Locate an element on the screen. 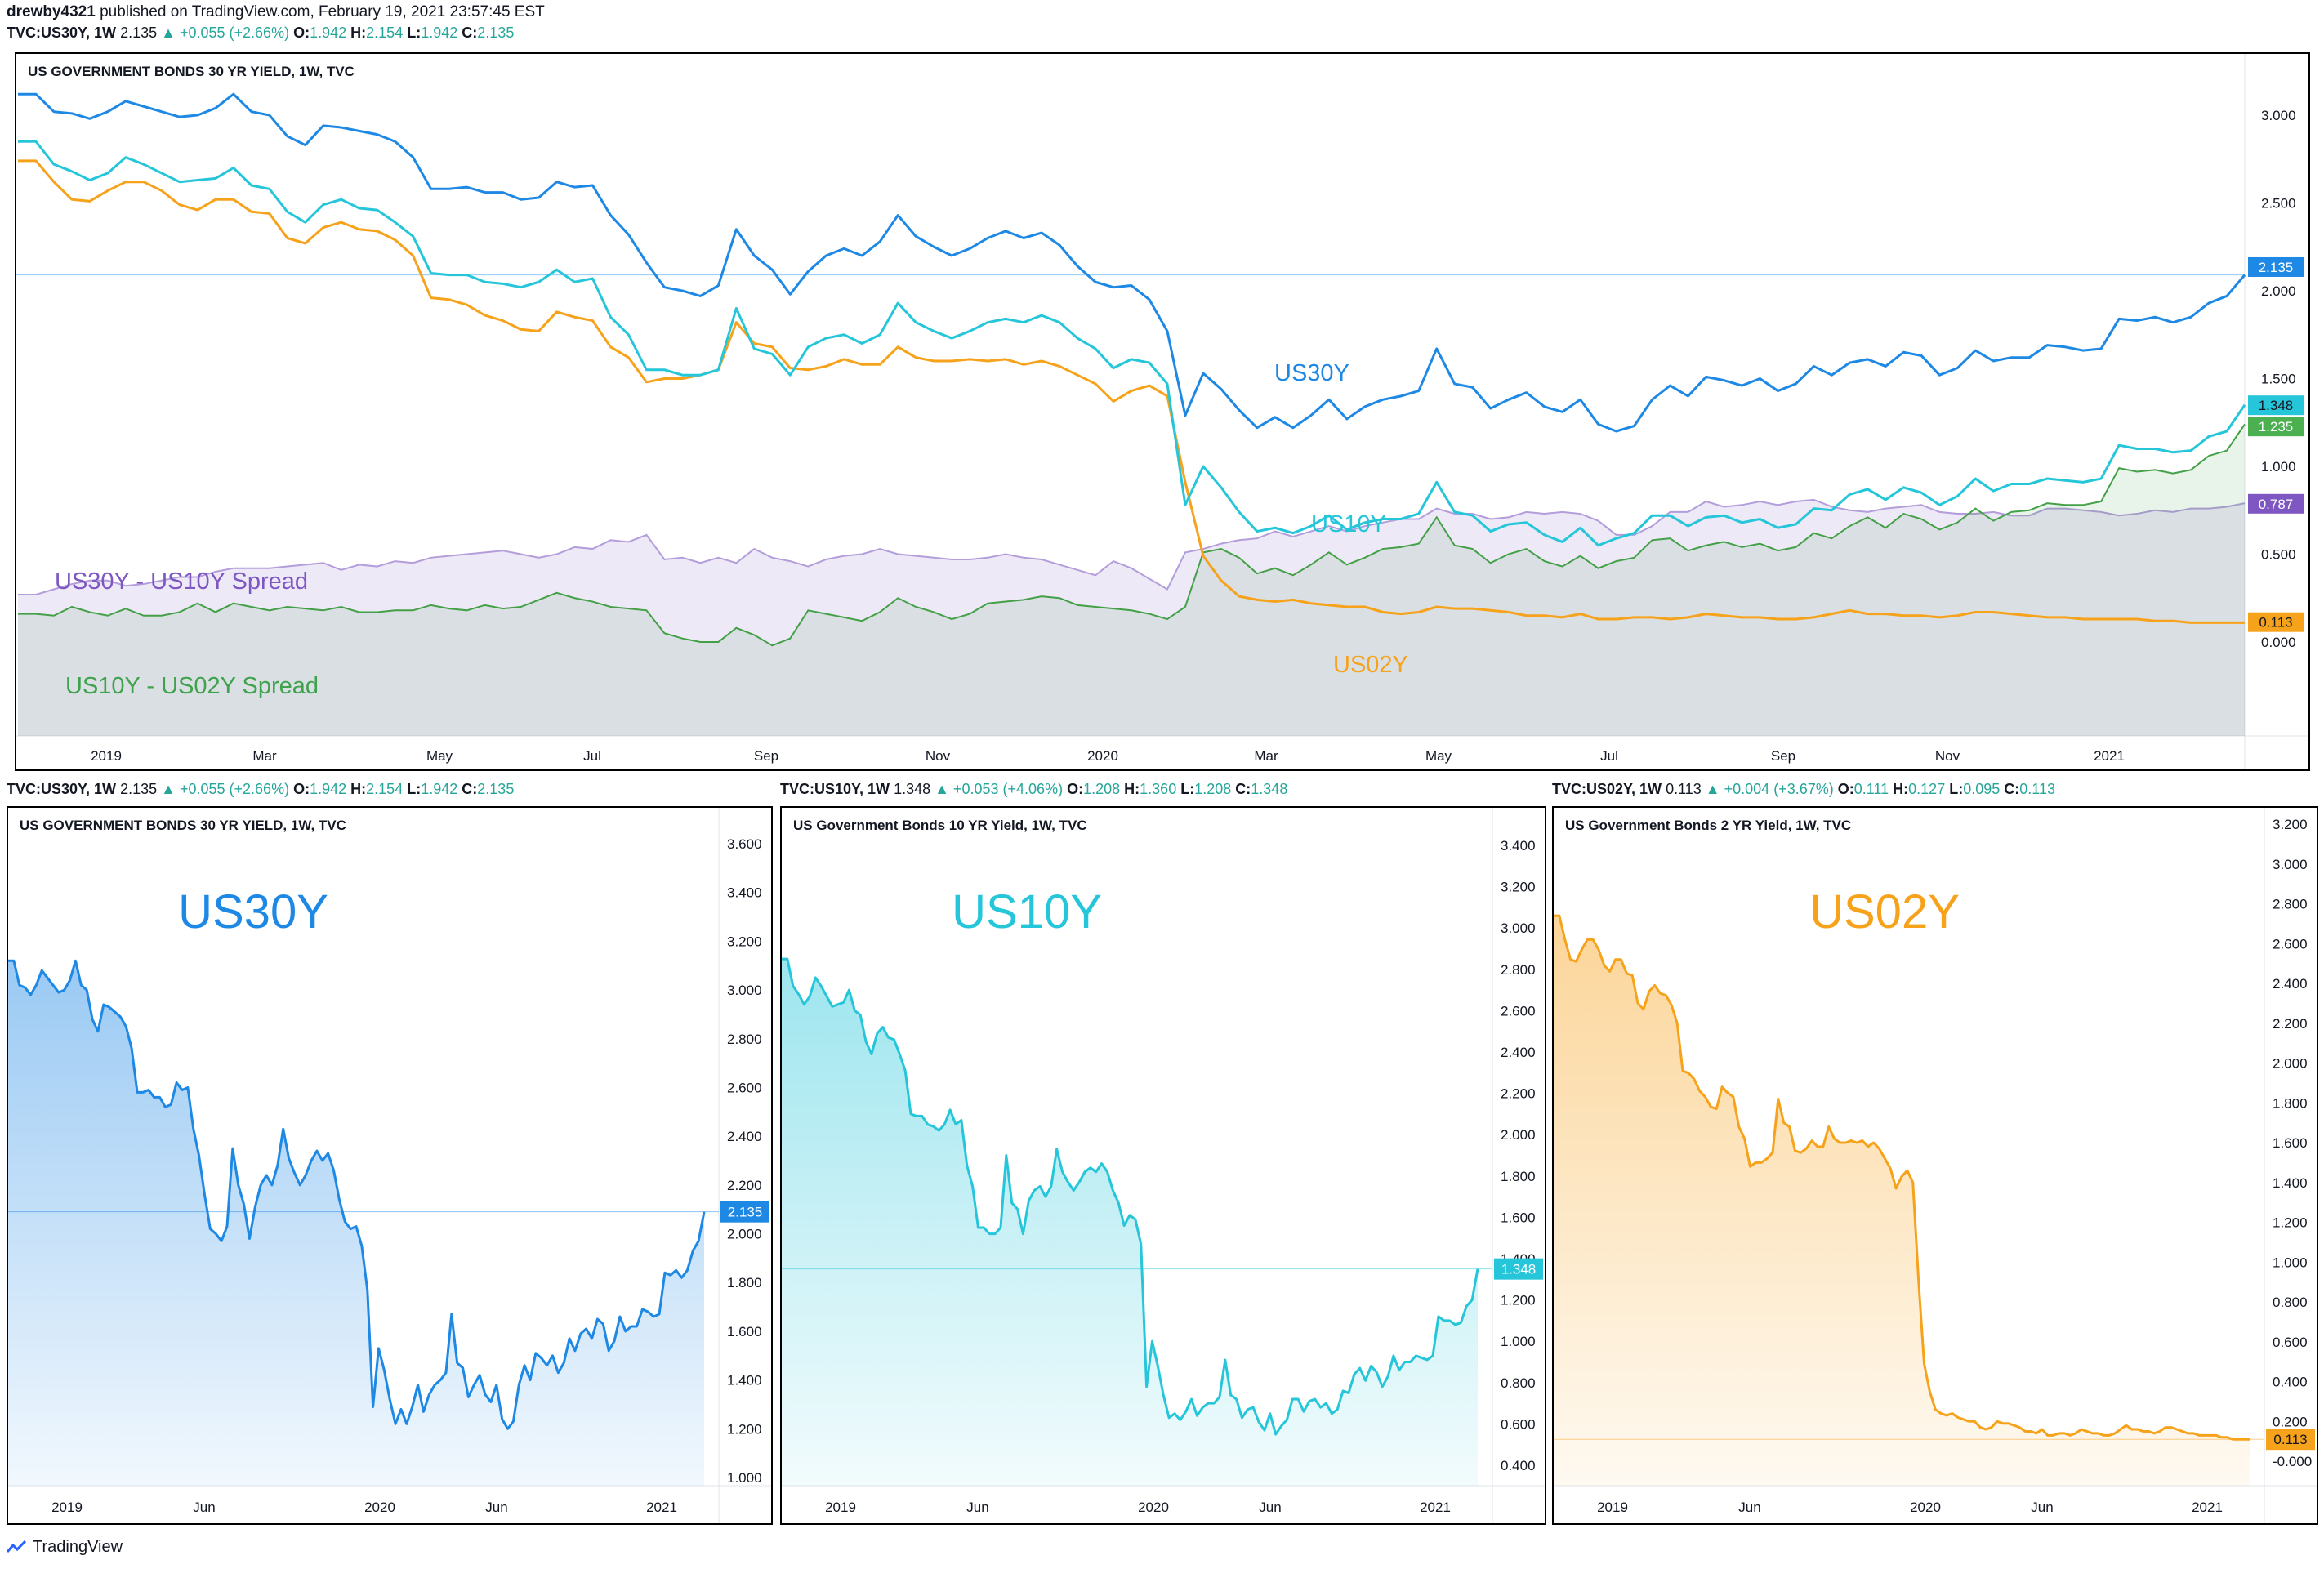 The width and height of the screenshot is (2324, 1569). high-value: 1.360 is located at coordinates (1158, 789).